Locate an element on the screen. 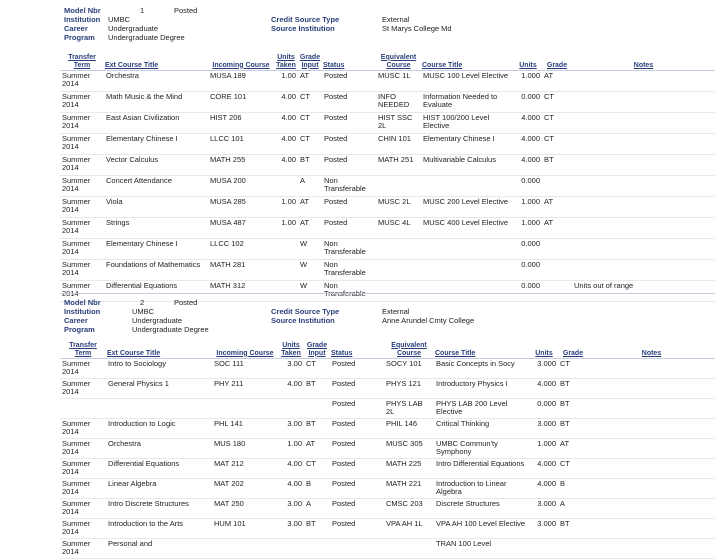  source-type-label: Credit Source Type is located at coordinates (305, 311).